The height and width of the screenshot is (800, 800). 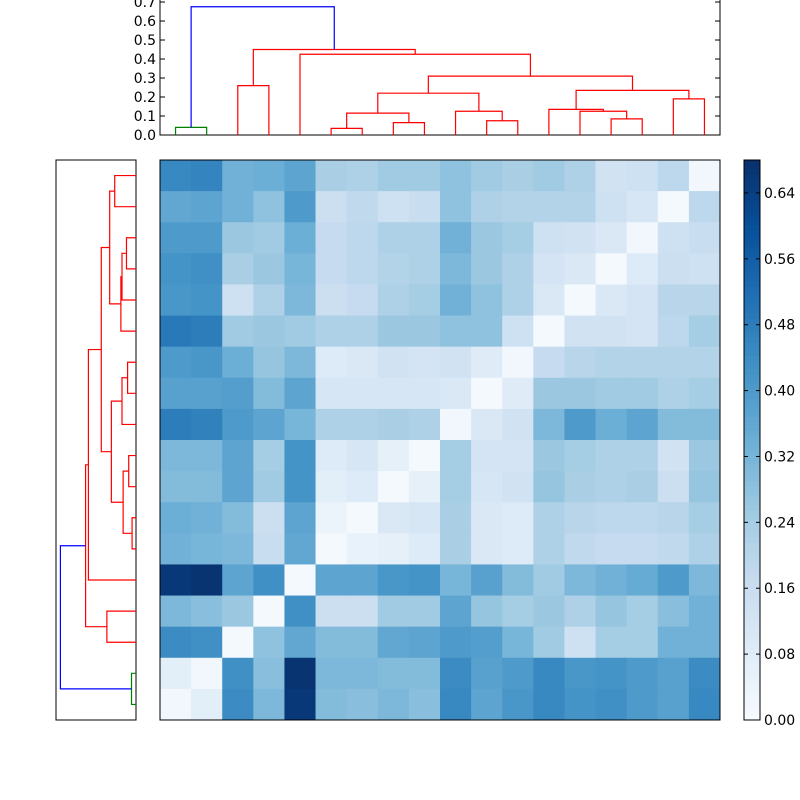 I want to click on colorbar-tick-label: 0.16, so click(x=779, y=589).